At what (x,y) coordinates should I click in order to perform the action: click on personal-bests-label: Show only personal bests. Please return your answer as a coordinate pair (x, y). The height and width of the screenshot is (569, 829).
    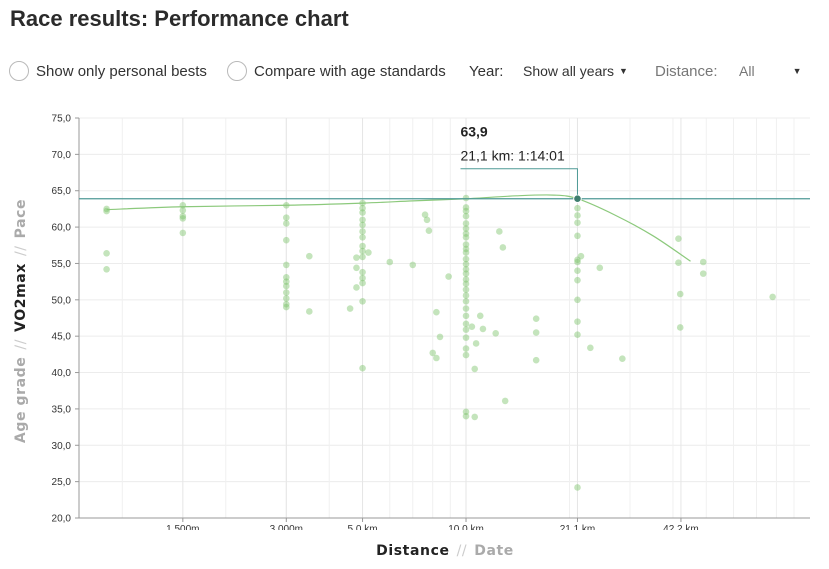
    Looking at the image, I should click on (121, 71).